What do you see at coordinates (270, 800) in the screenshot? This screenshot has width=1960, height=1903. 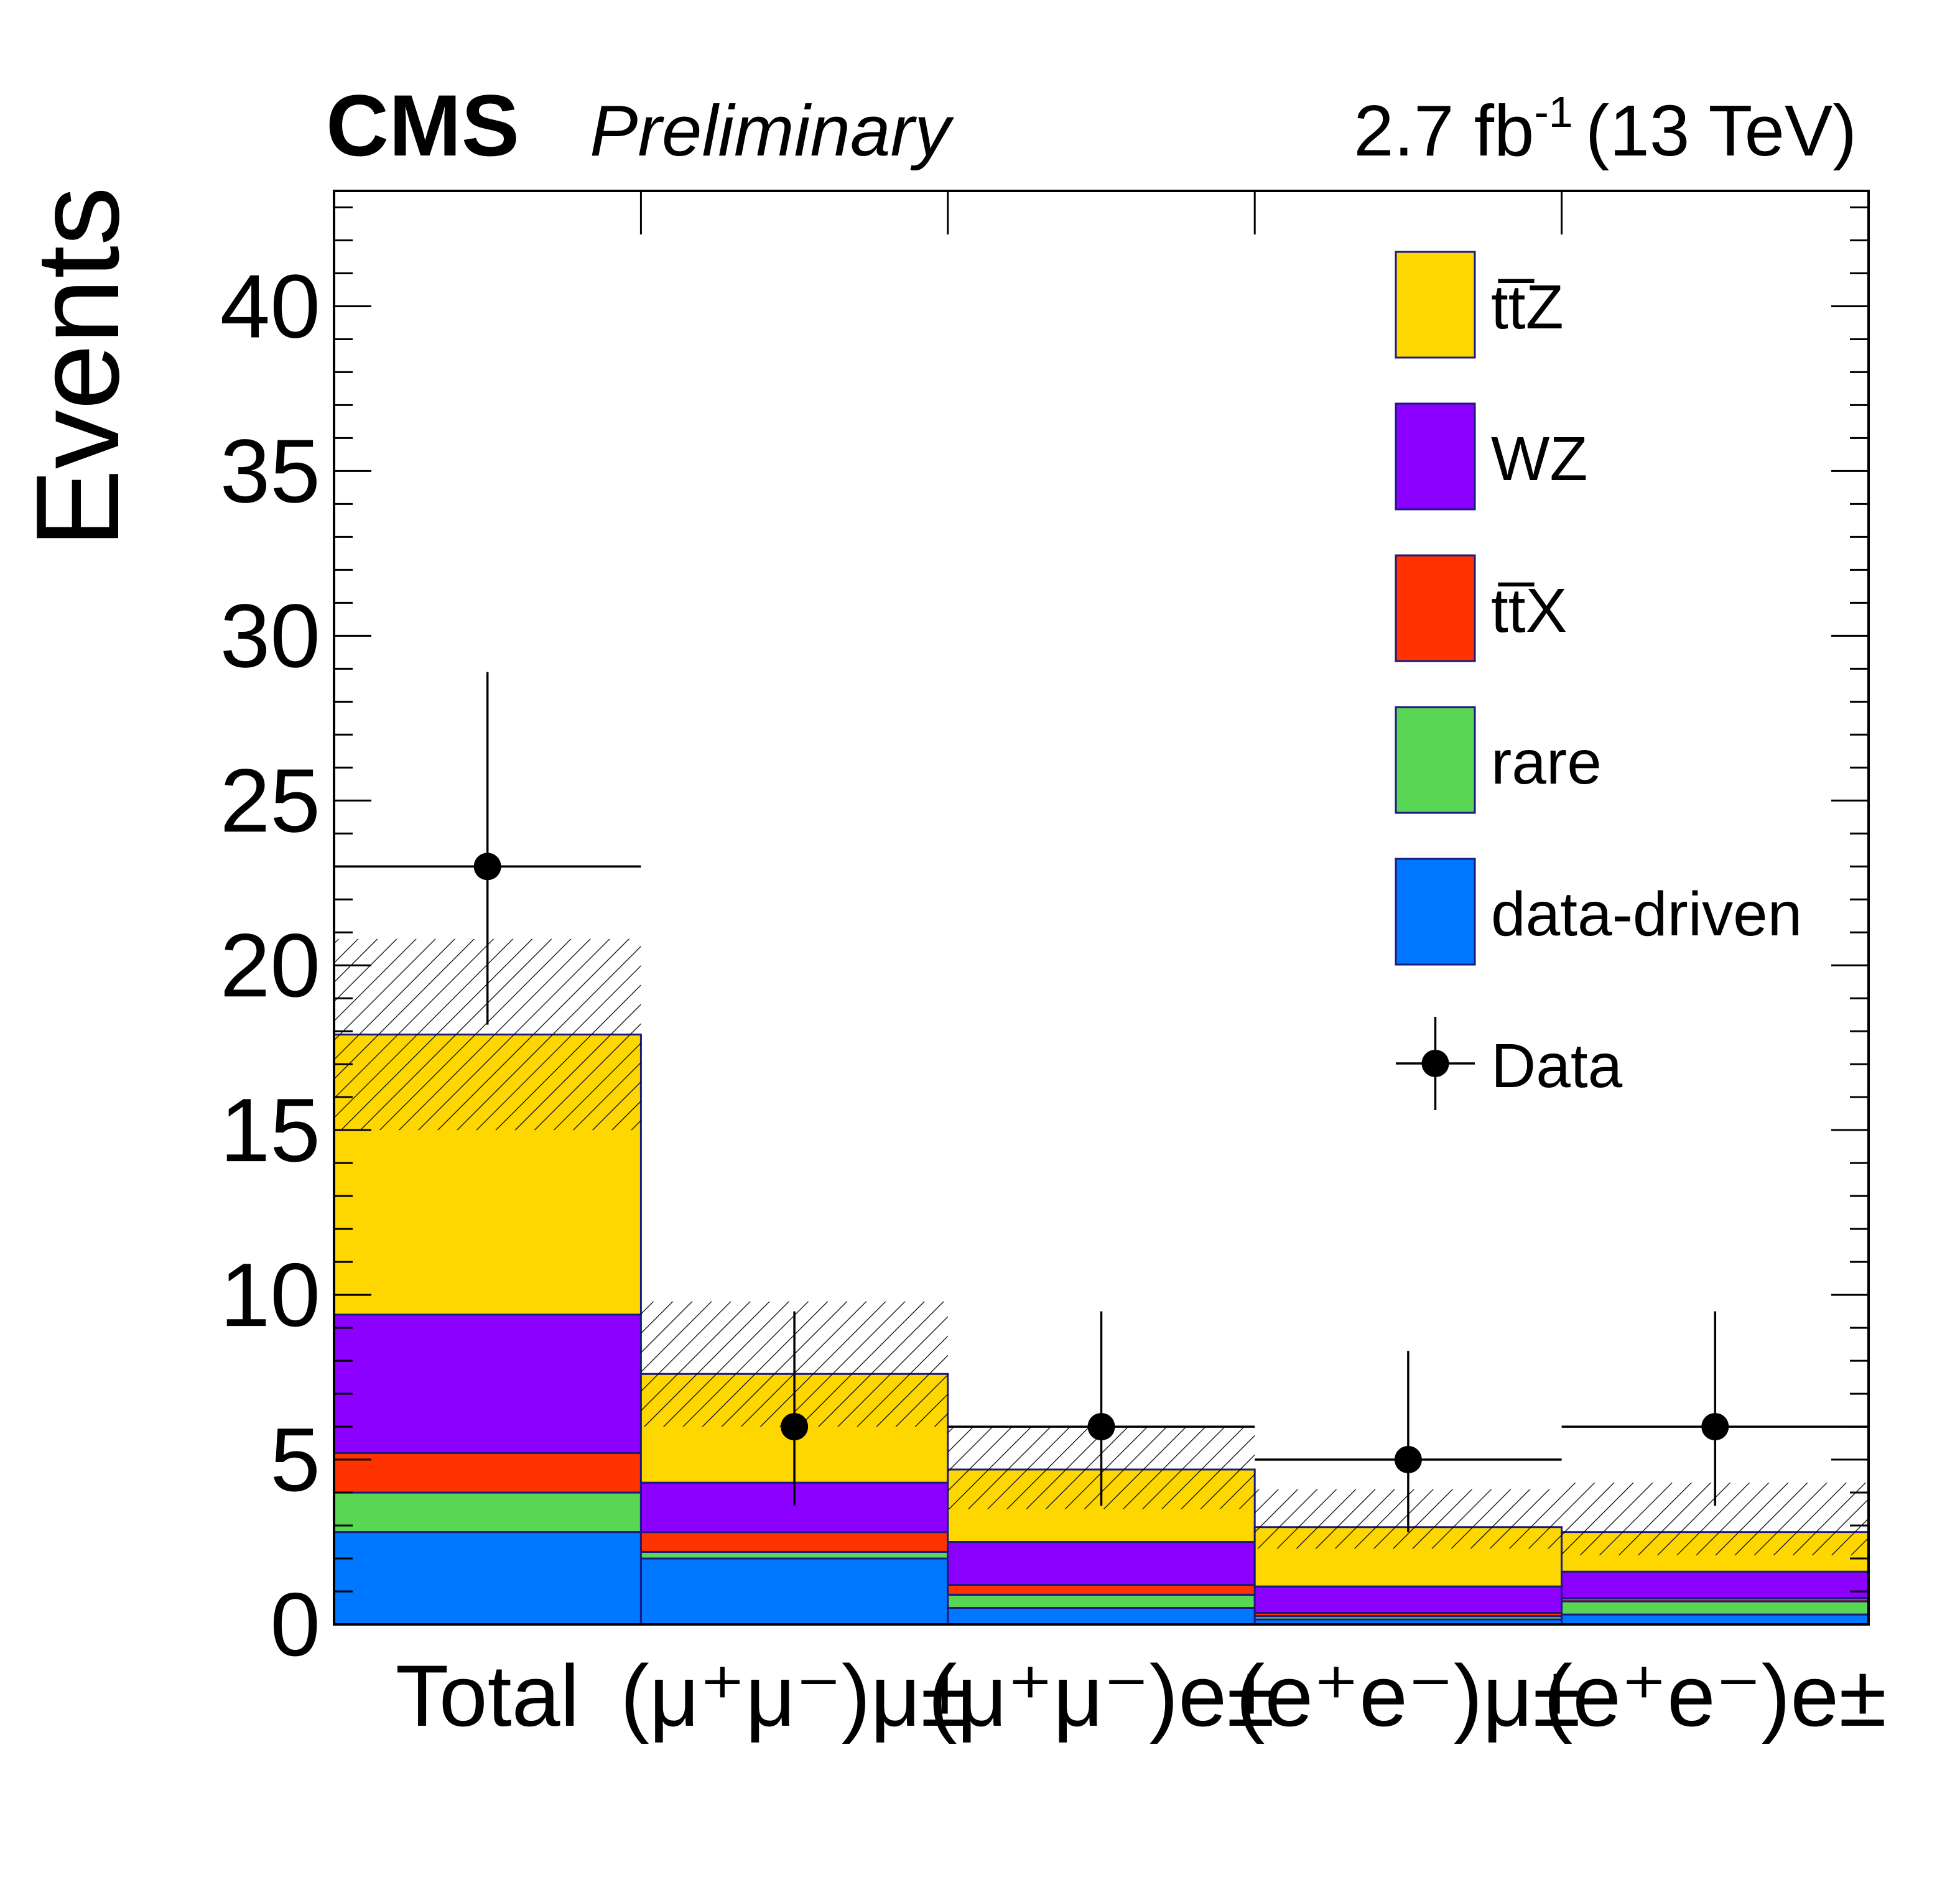 I see `y-tick-label: 25` at bounding box center [270, 800].